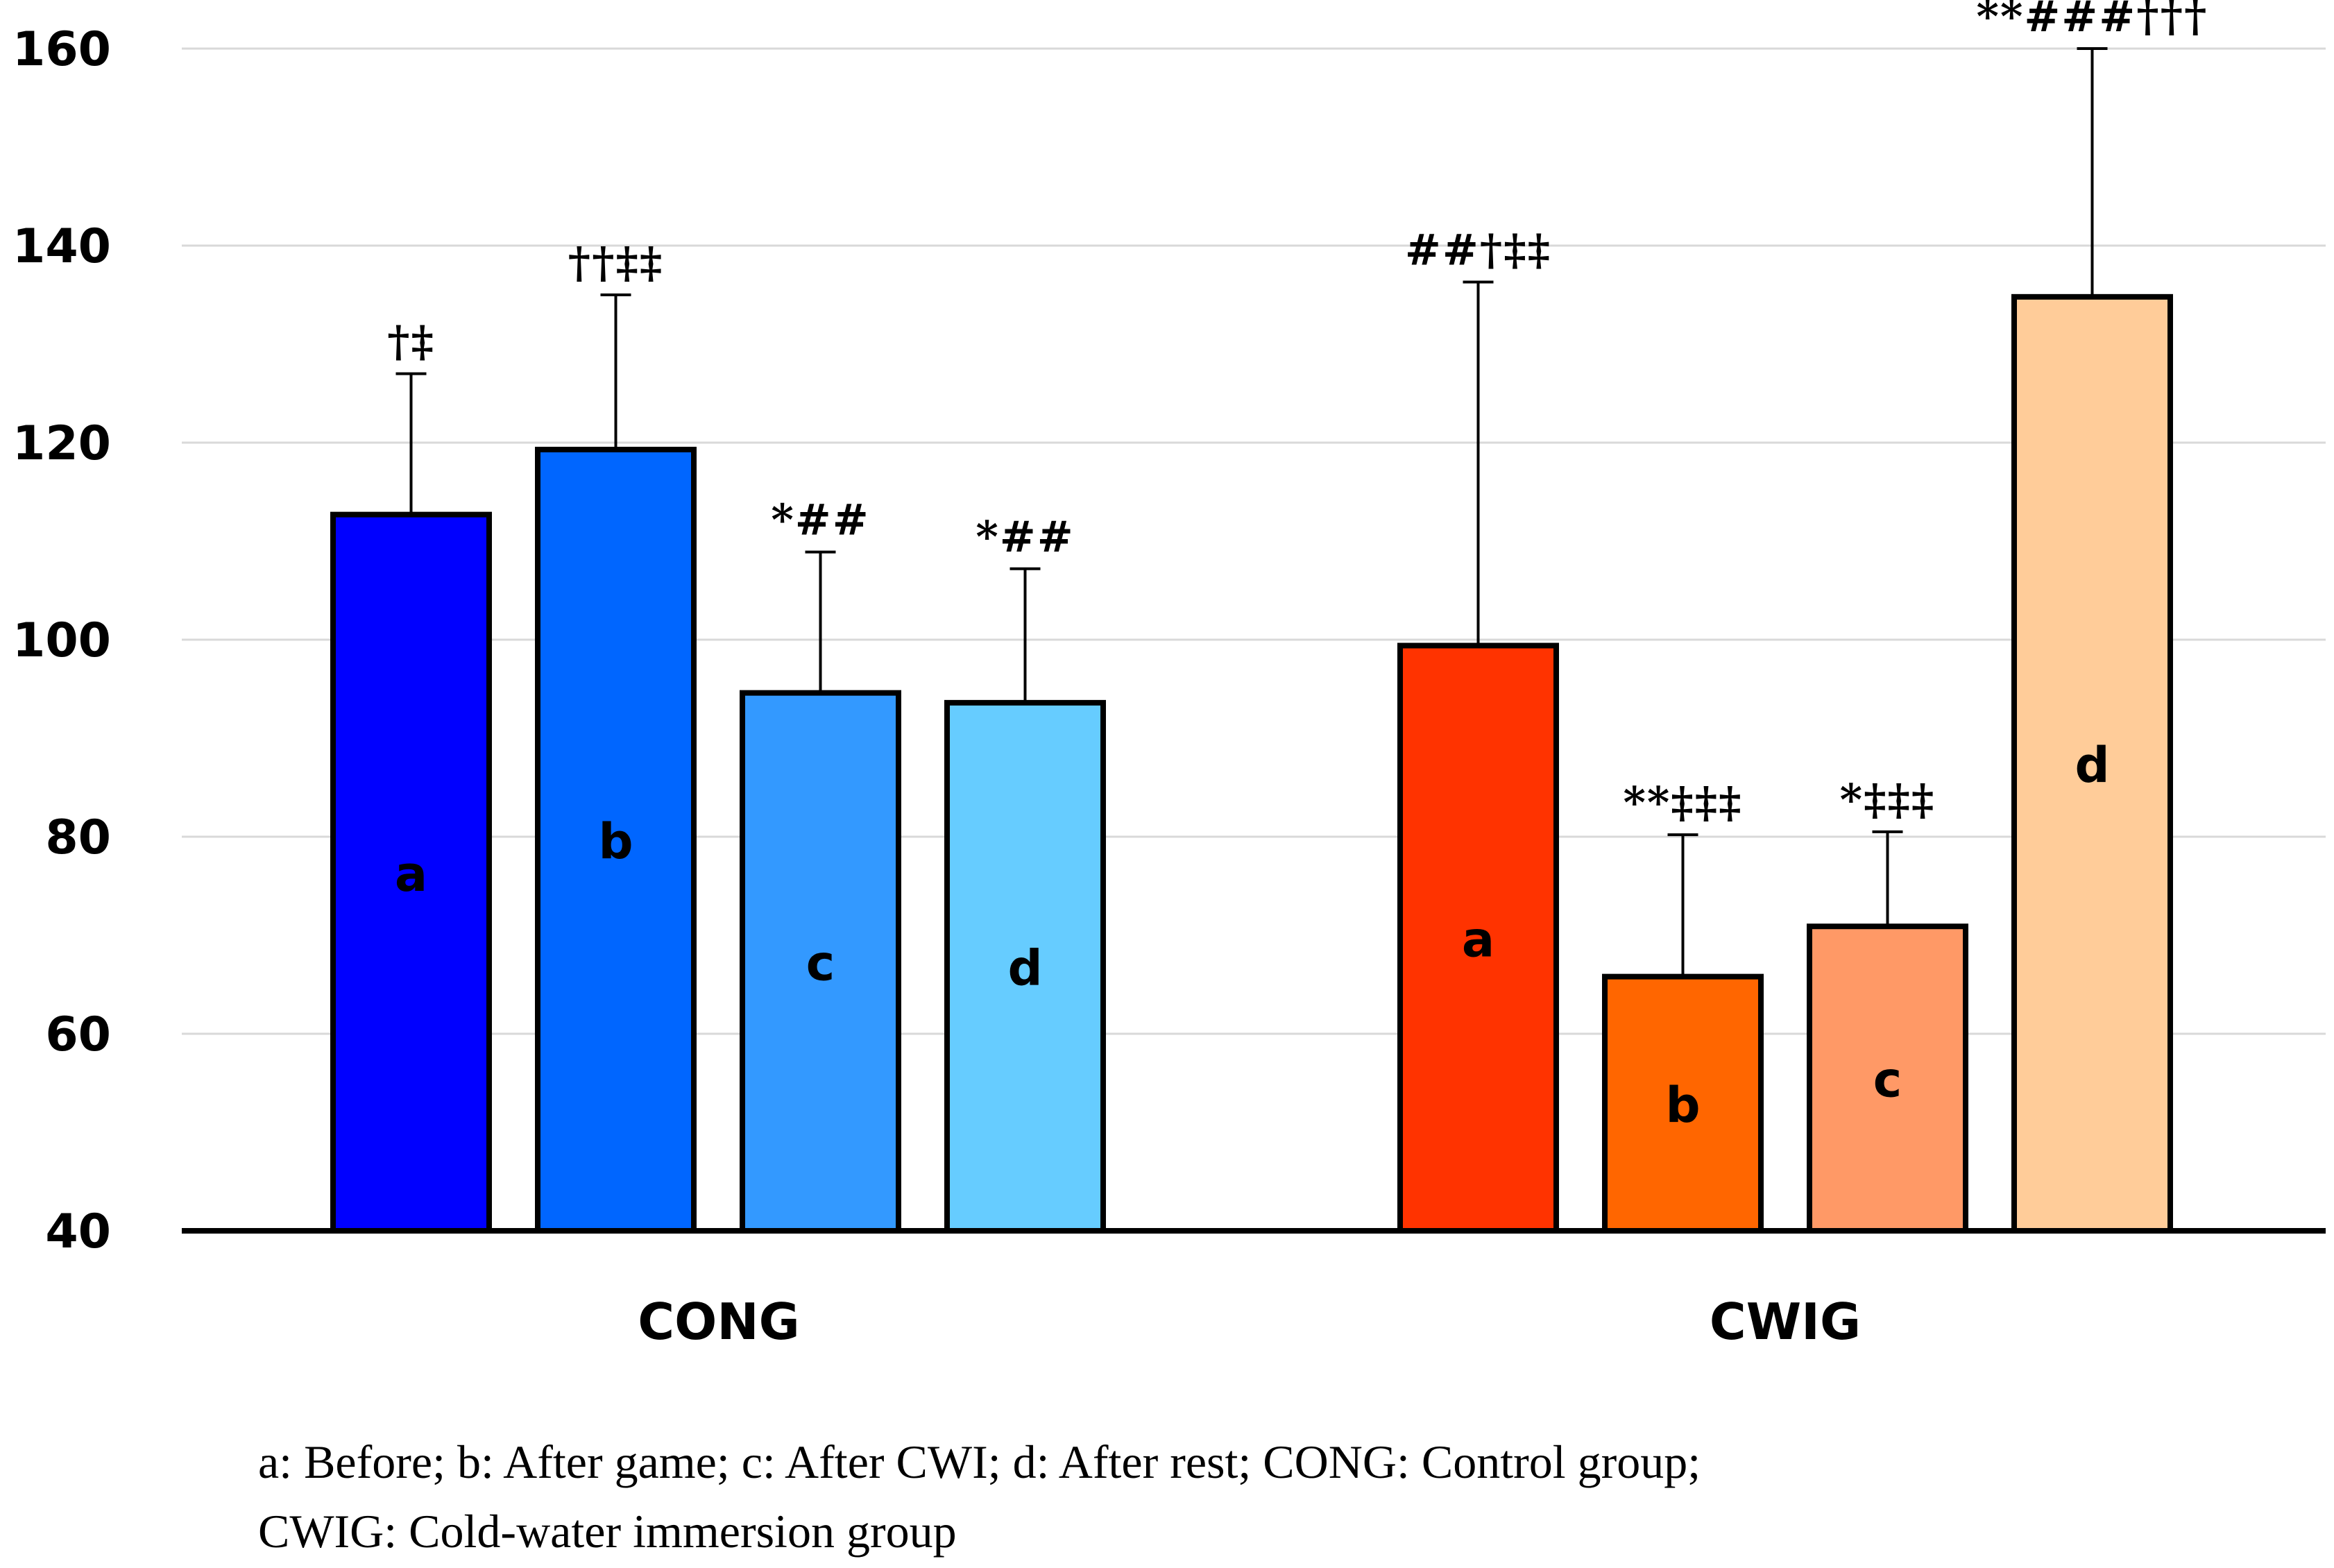 This screenshot has height=1568, width=2334. I want to click on bar-cwig-a, so click(1478, 938).